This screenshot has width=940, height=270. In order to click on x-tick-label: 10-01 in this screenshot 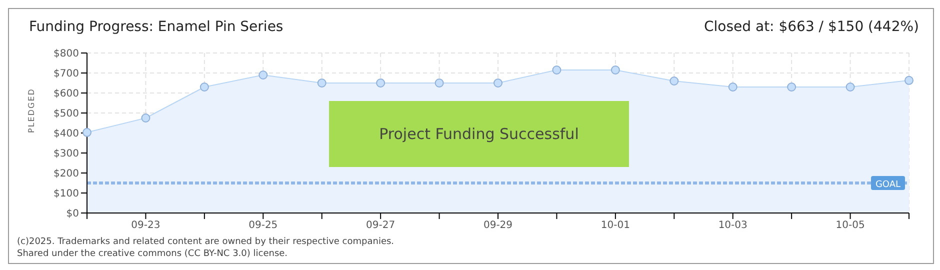, I will do `click(615, 226)`.